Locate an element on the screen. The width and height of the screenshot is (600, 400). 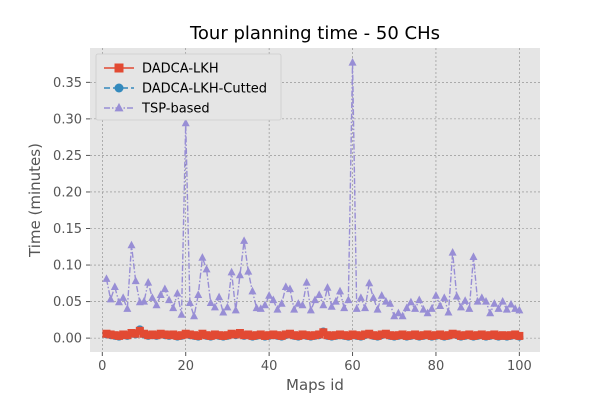
y-tick-label: 0.20 is located at coordinates (67, 192).